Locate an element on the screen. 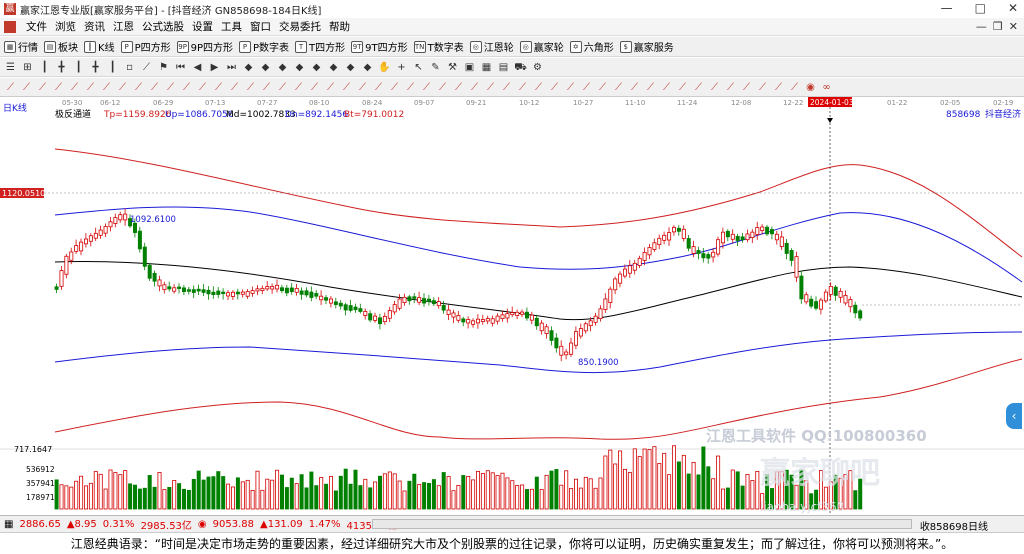 This screenshot has height=554, width=1024. menu-item-news: 资讯 is located at coordinates (94, 27).